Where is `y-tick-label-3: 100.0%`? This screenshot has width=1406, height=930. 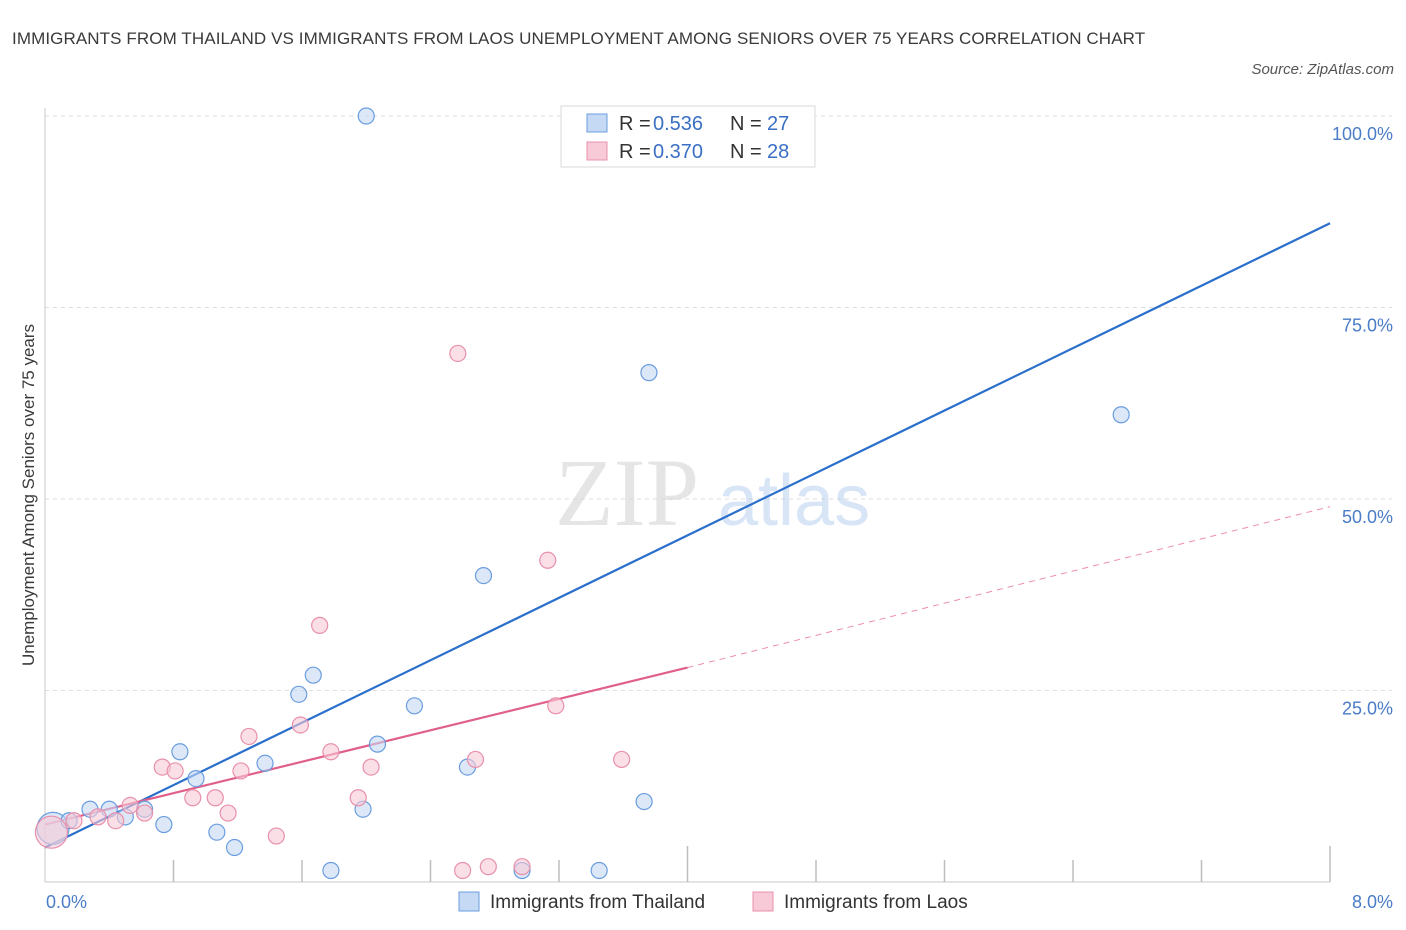 y-tick-label-3: 100.0% is located at coordinates (1362, 134).